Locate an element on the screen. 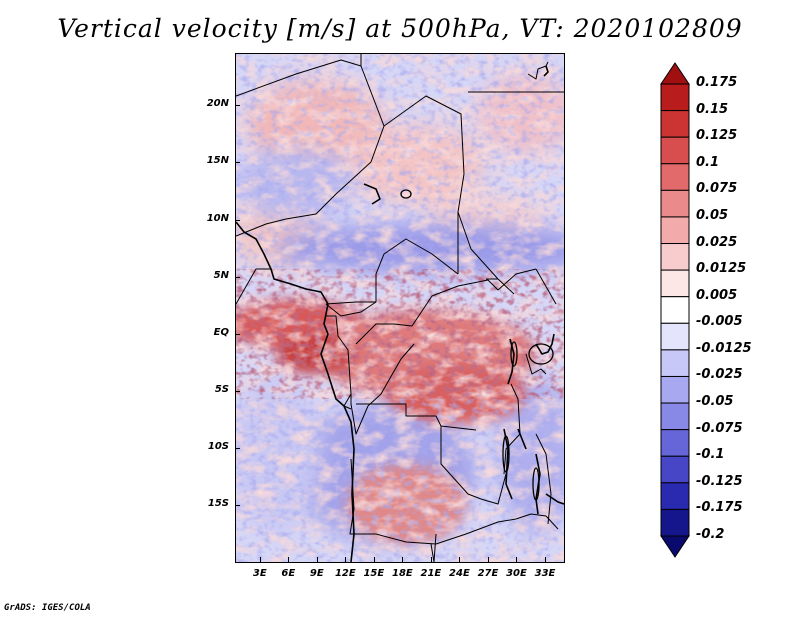 This screenshot has height=618, width=800. lon-tick-label: 33E is located at coordinates (545, 573).